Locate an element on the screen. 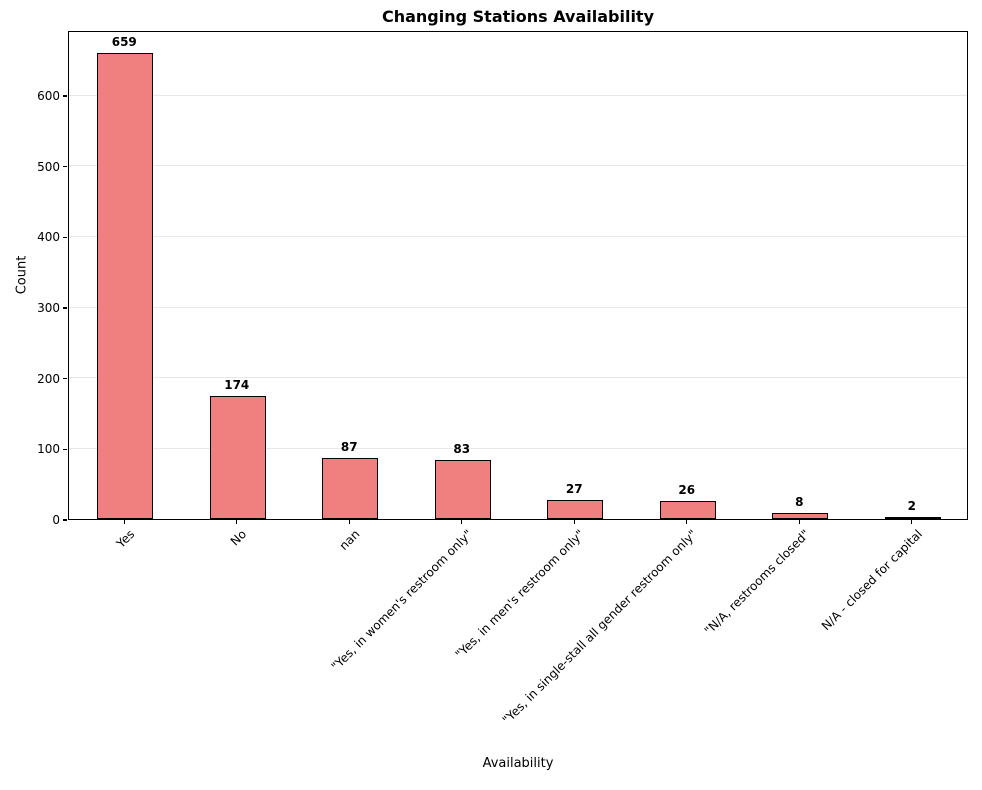 This screenshot has height=790, width=982. bar-value-label-3: 83 is located at coordinates (462, 449).